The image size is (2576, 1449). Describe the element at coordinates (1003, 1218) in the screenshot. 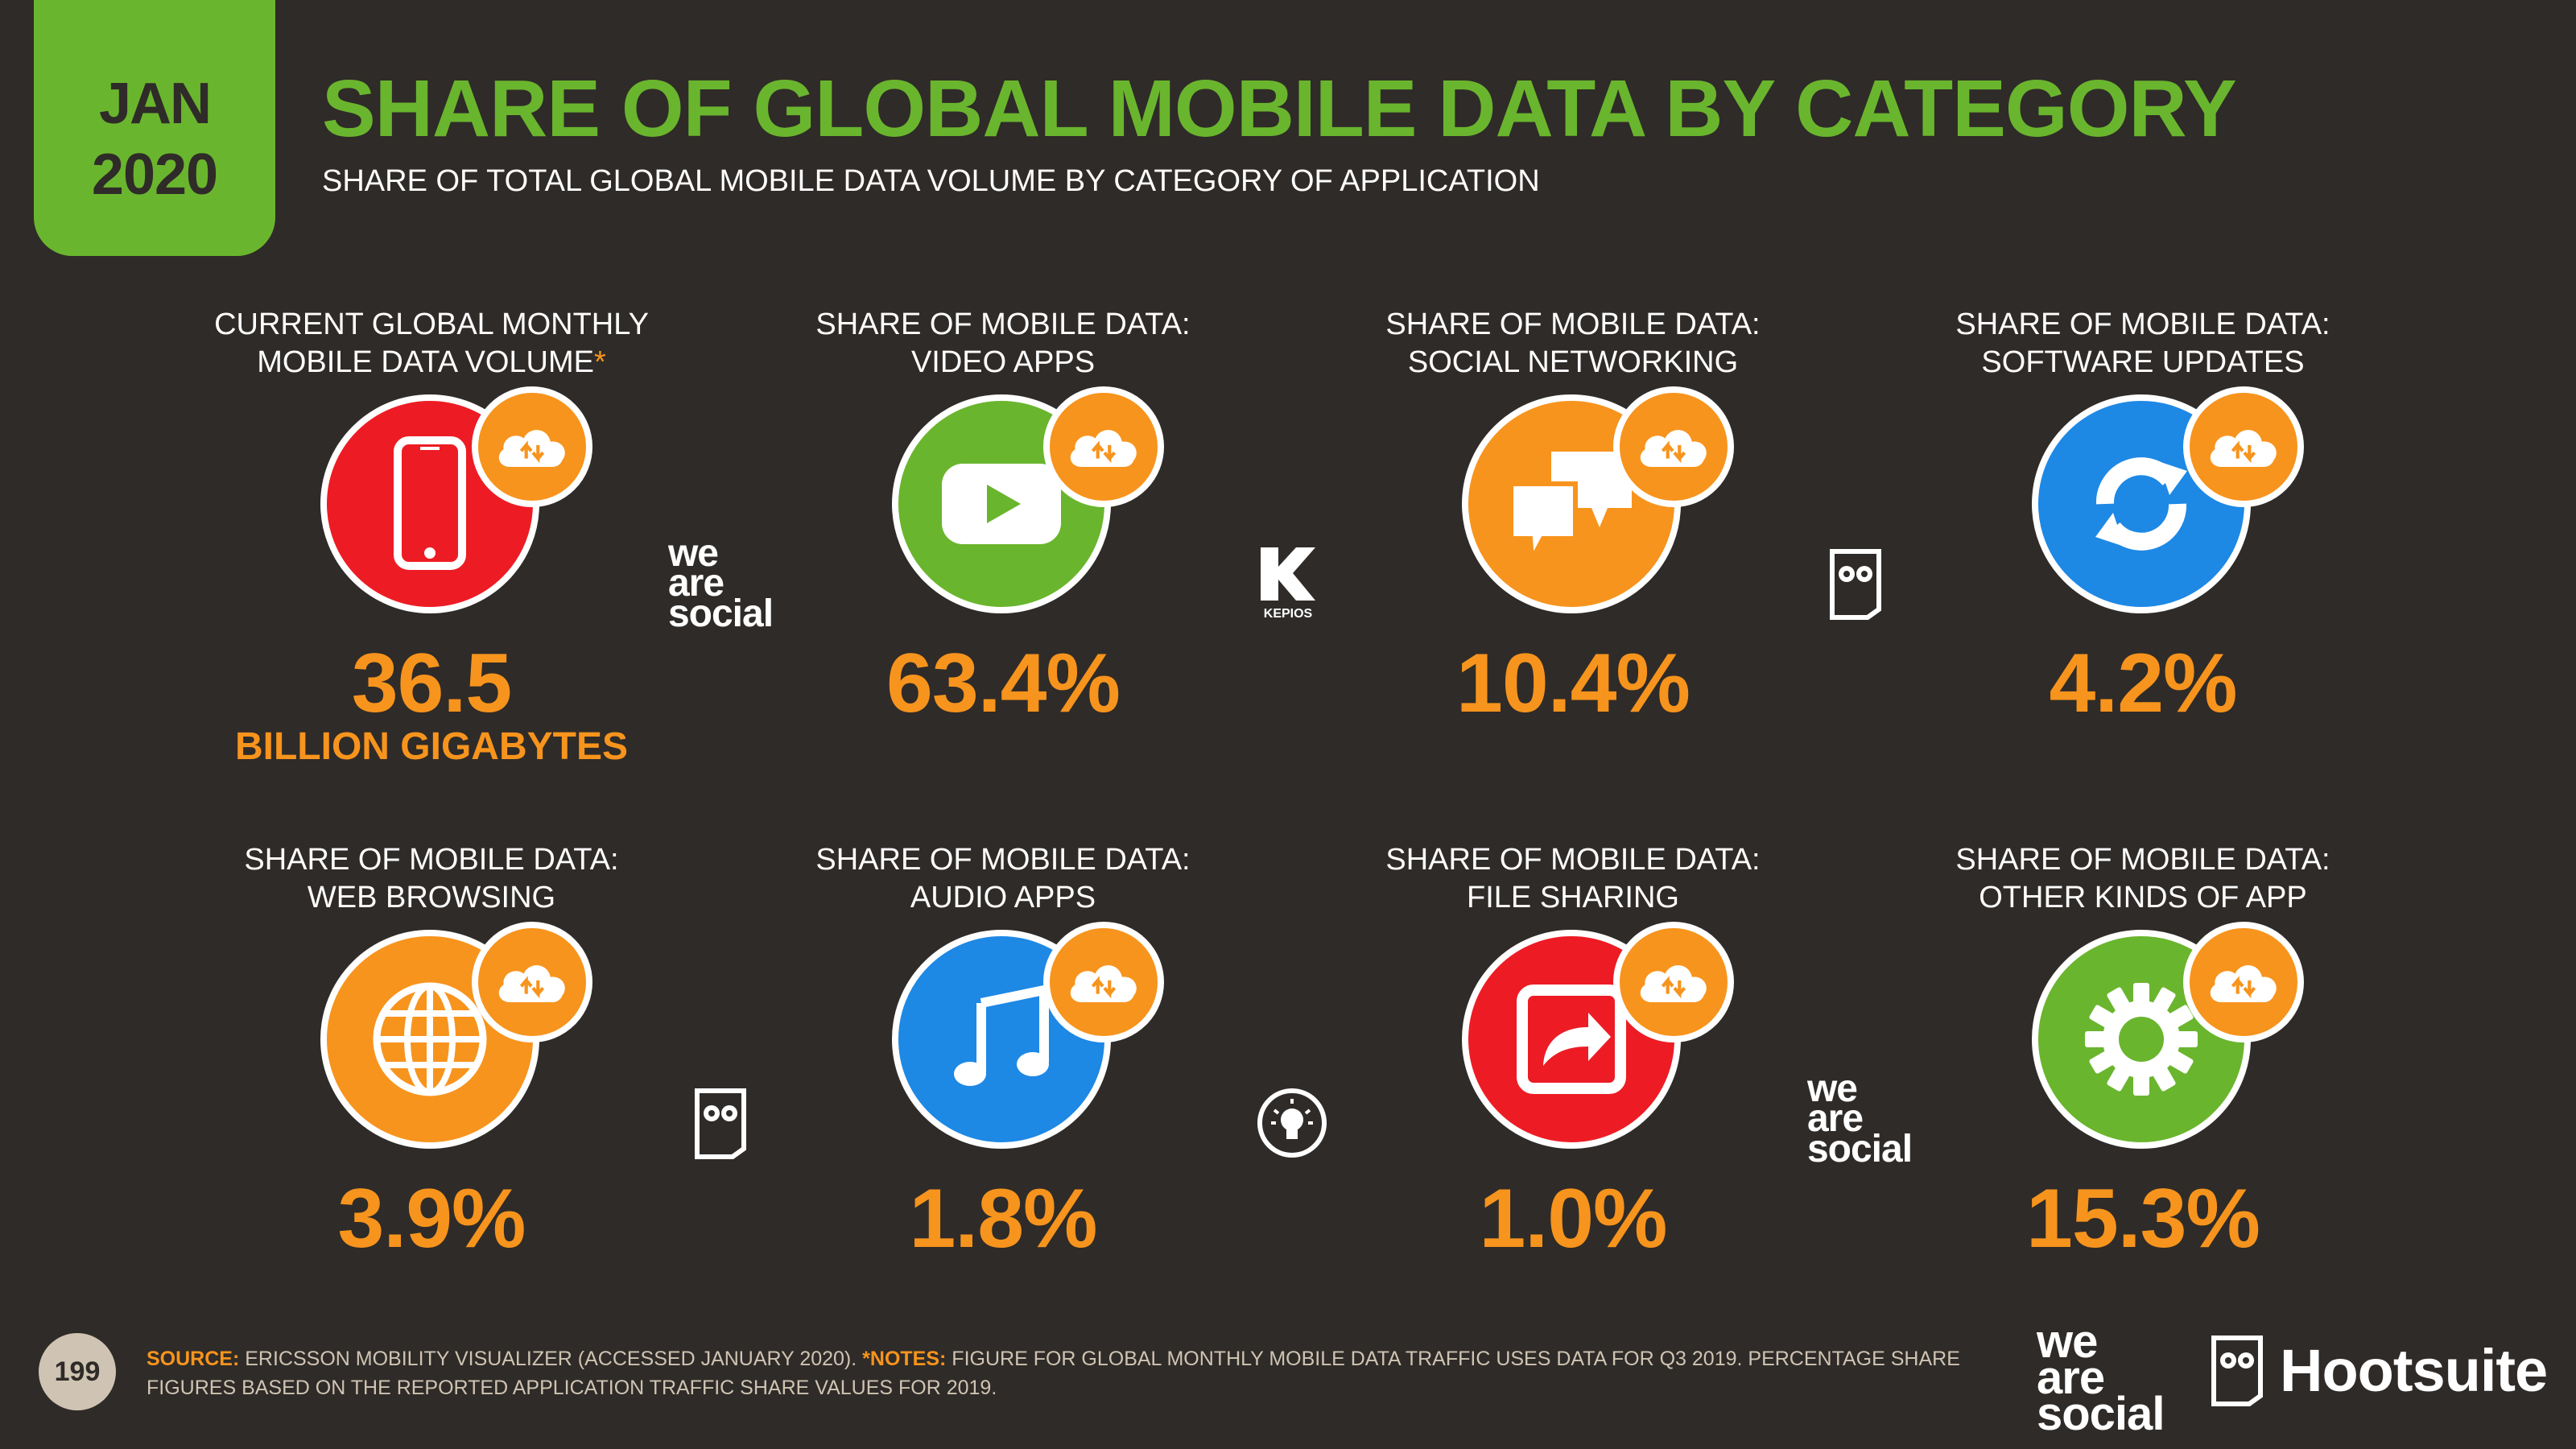

I see `stat-value: 1.8%` at that location.